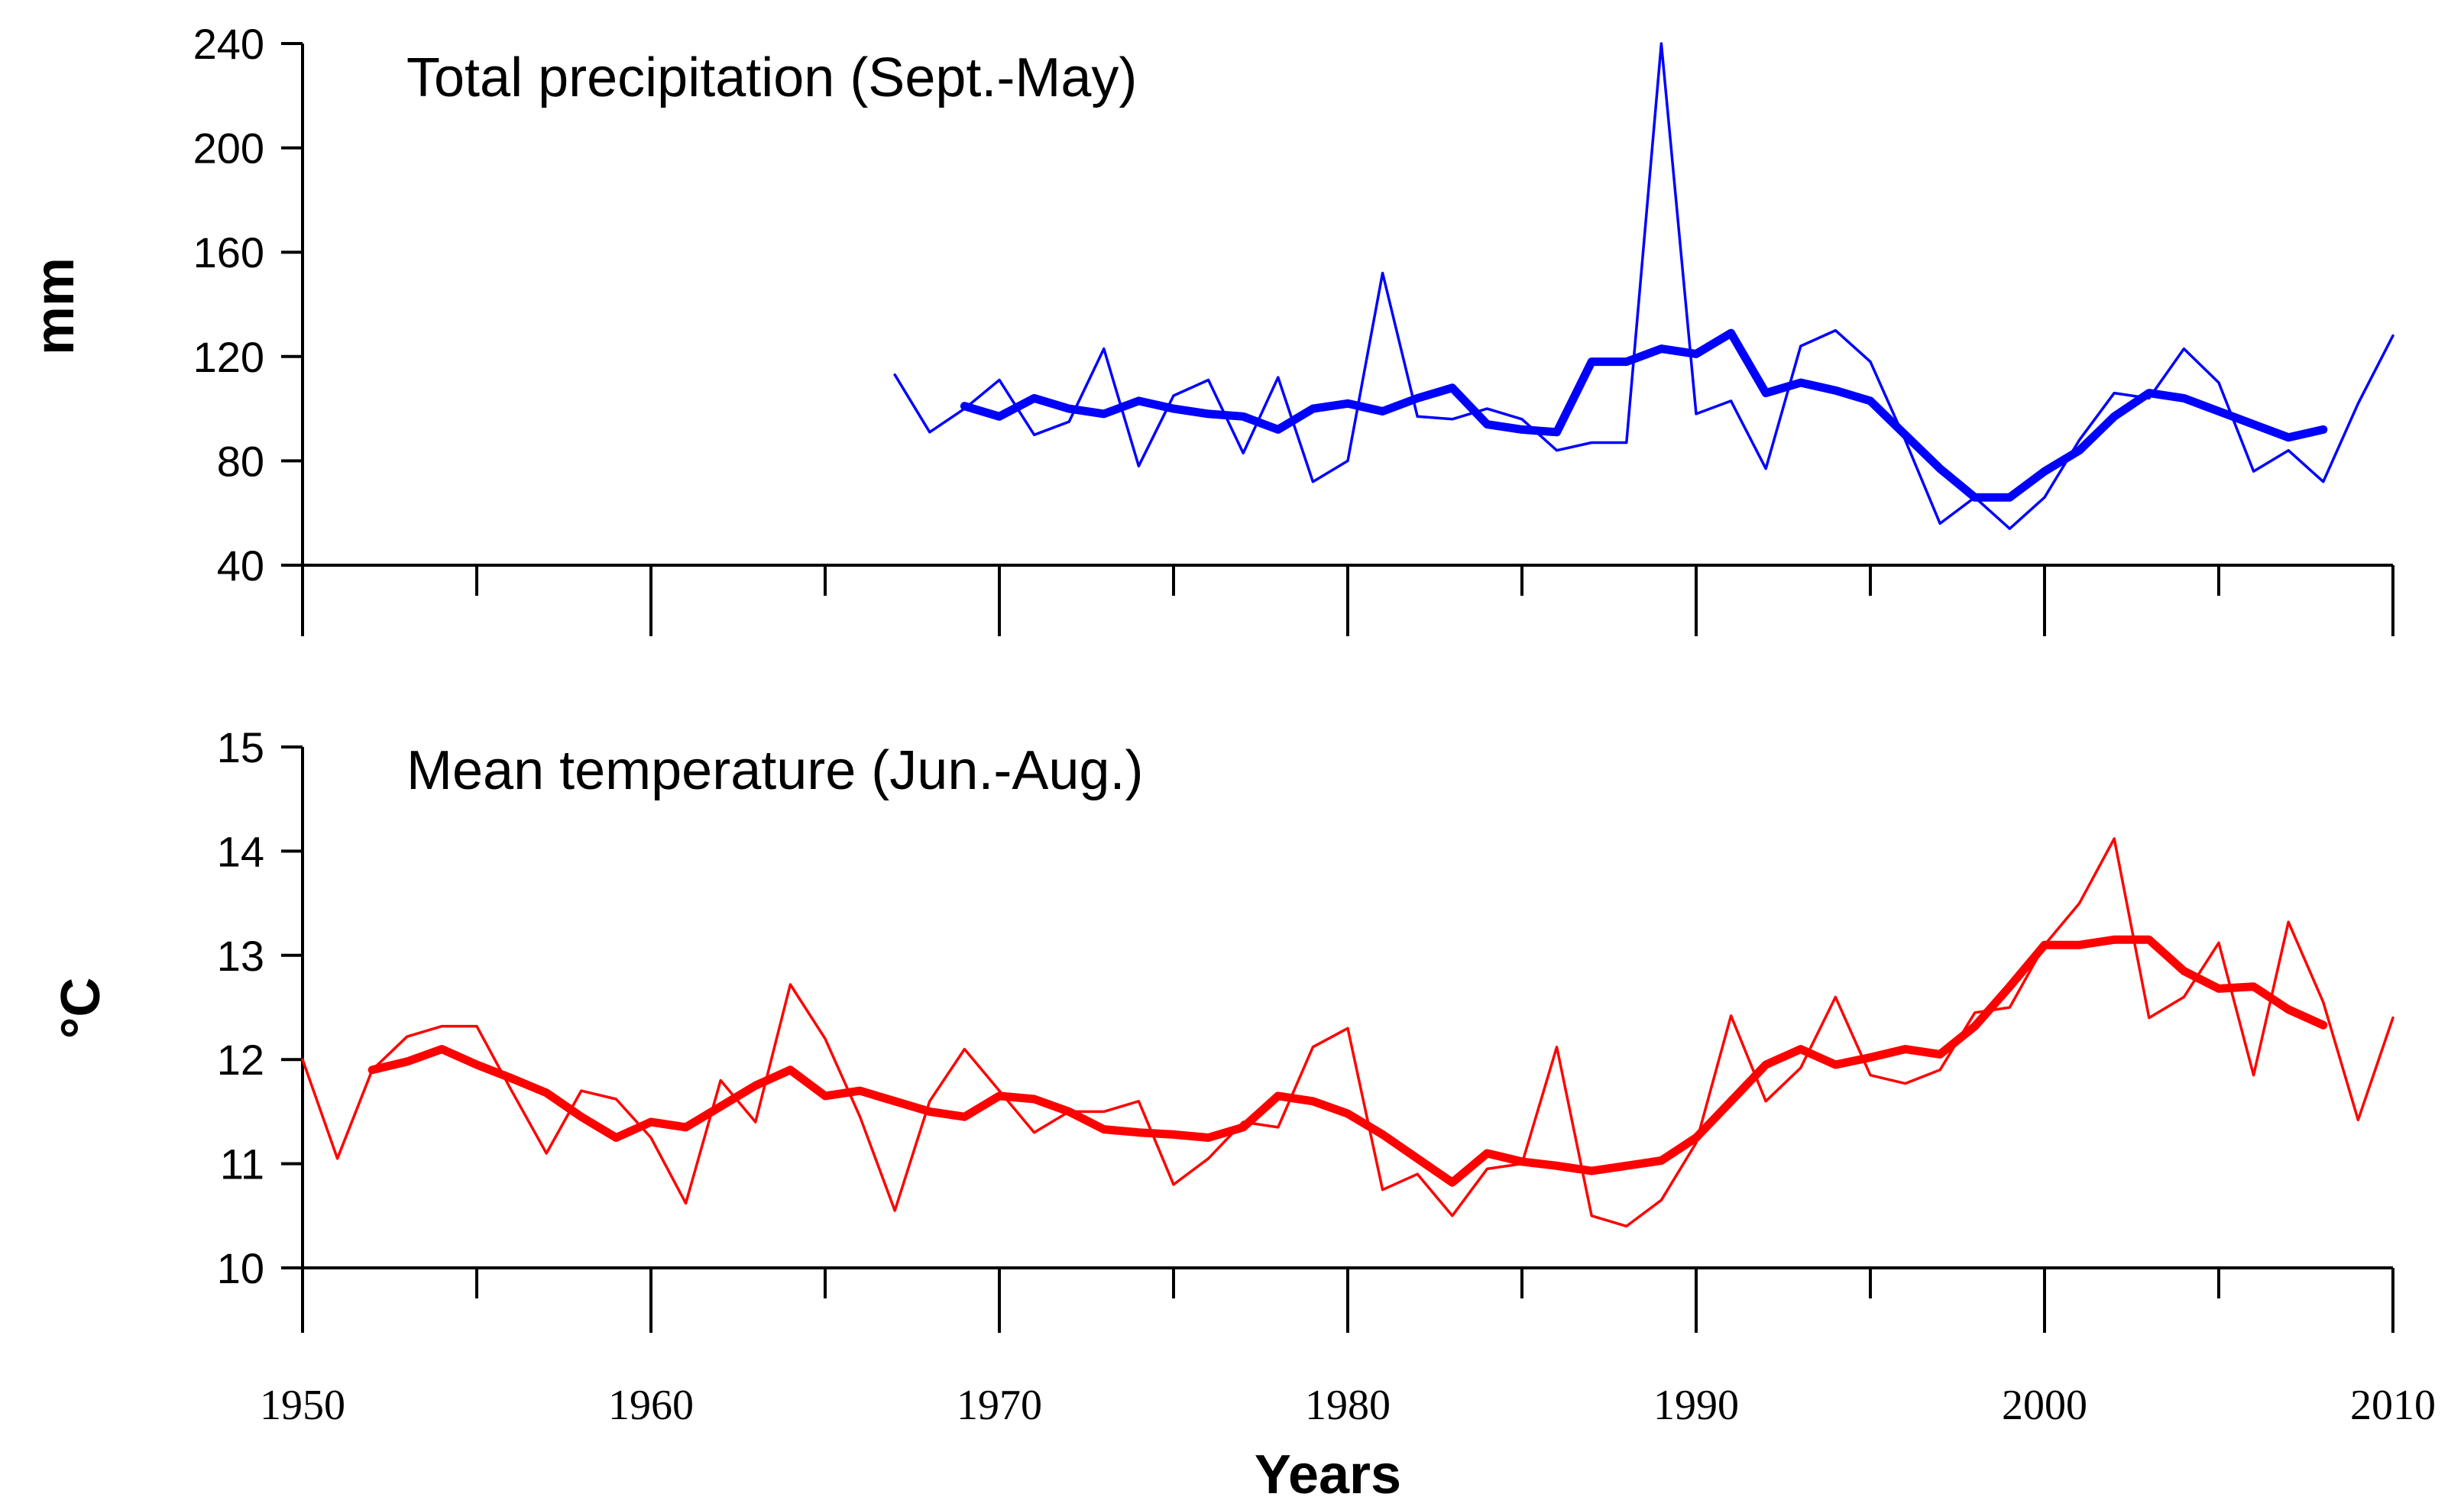  Describe the element at coordinates (249, 305) in the screenshot. I see `precipitation-y-axis: 40 80 120 160 200 240` at that location.